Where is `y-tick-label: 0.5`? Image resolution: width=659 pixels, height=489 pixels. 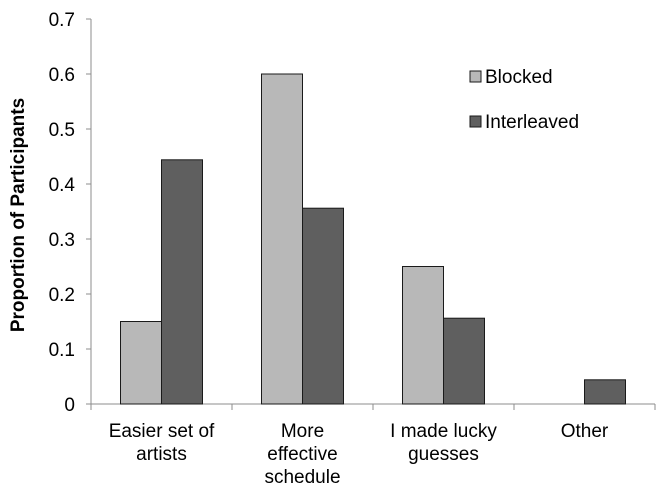
y-tick-label: 0.5 is located at coordinates (62, 130).